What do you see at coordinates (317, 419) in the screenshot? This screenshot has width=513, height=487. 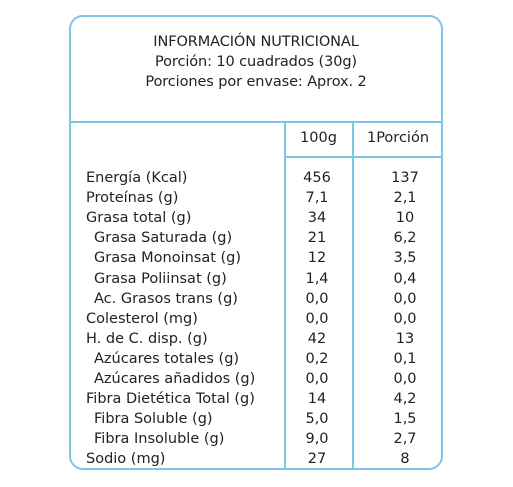 I see `value-per-100g: 5,0` at bounding box center [317, 419].